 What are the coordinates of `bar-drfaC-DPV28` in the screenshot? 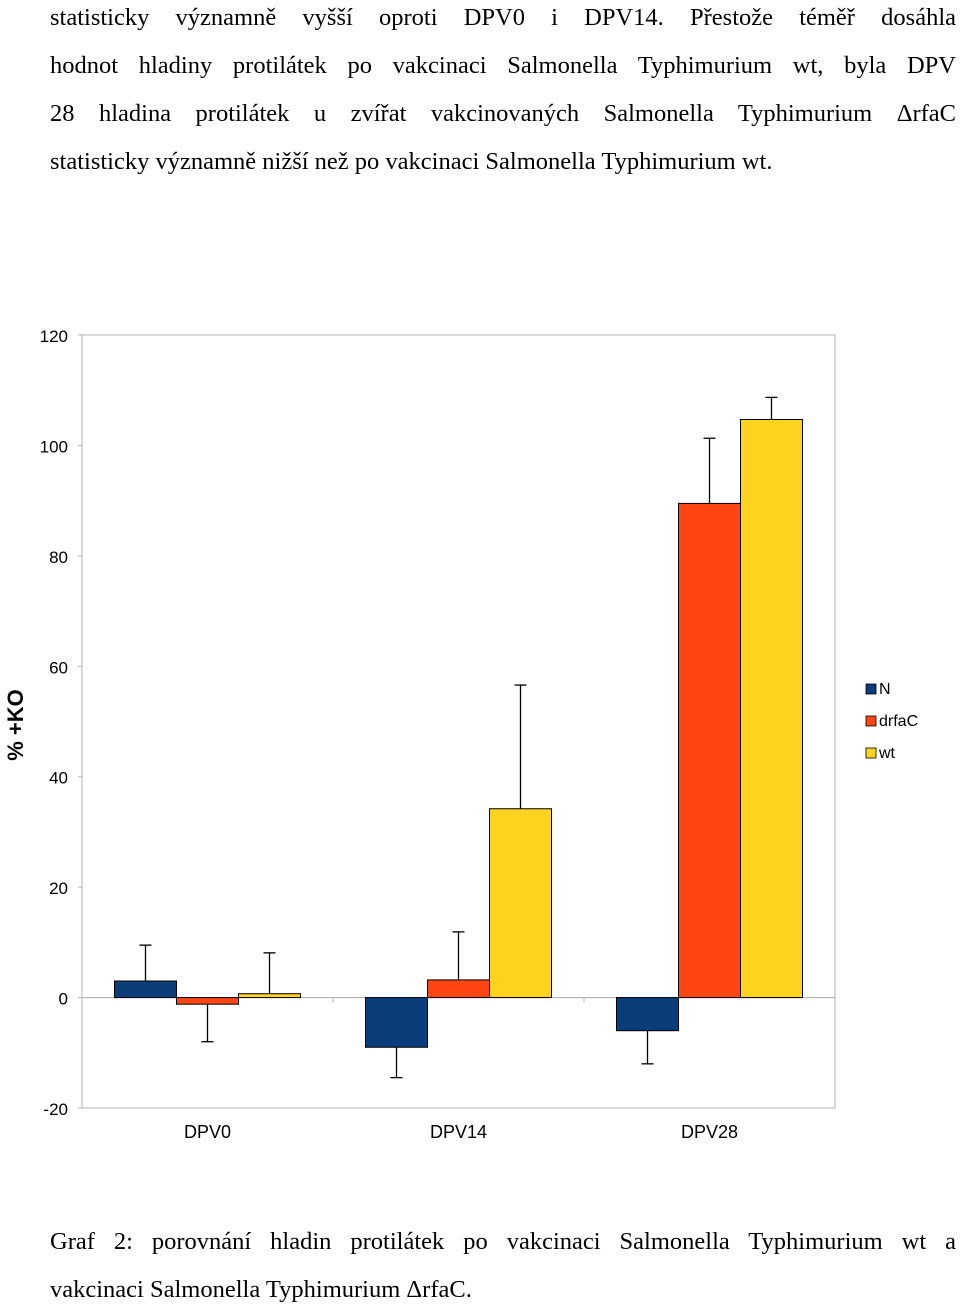 It's located at (709, 750).